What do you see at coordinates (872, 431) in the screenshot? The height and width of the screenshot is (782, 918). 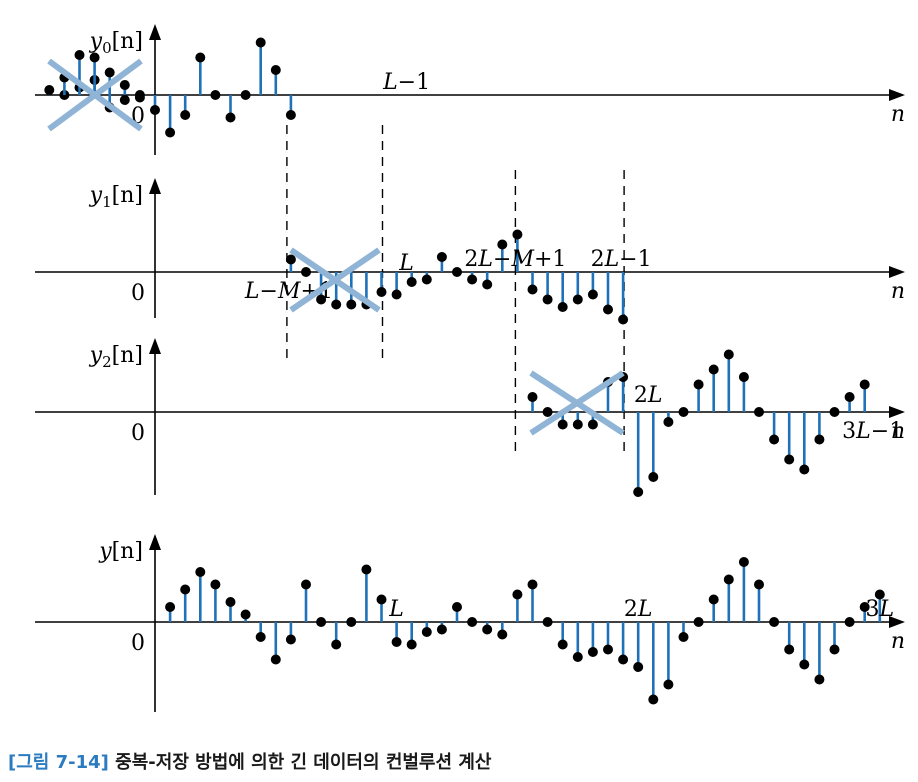 I see `index-label: 3L−1` at bounding box center [872, 431].